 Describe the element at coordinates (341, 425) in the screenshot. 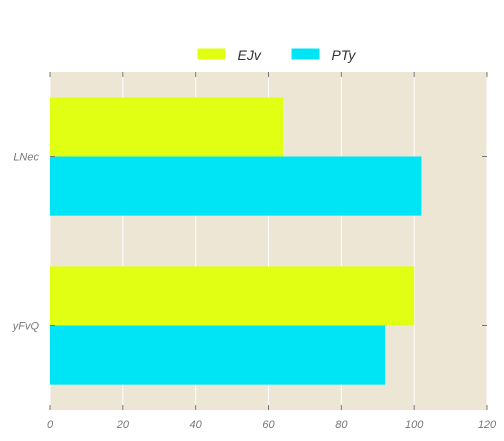

I see `x-tick-label: 80` at that location.